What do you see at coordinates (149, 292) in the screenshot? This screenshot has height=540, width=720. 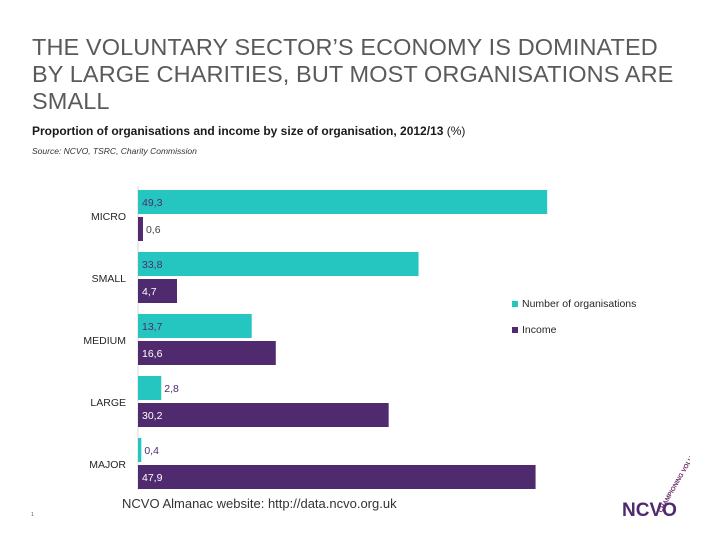 I see `data-label-income-small: 4,7` at bounding box center [149, 292].